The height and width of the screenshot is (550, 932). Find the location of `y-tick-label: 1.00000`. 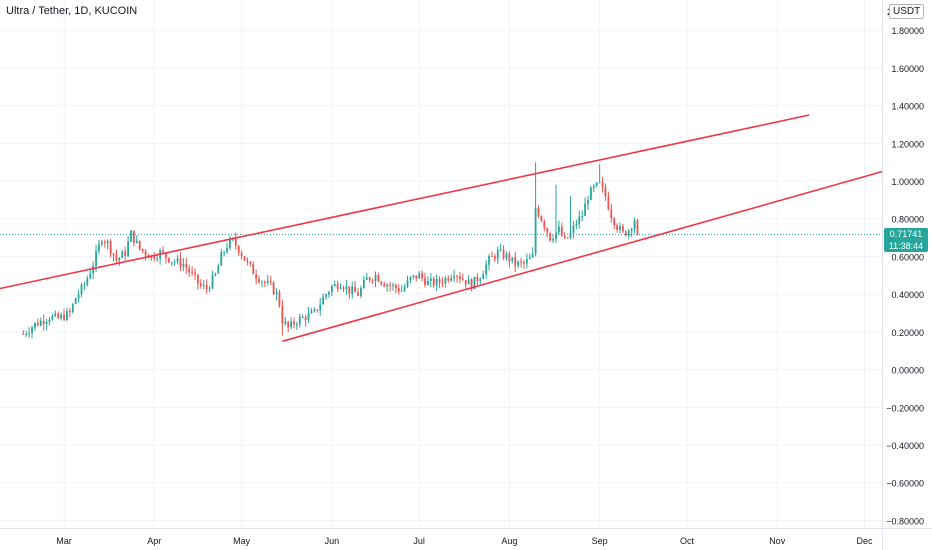

y-tick-label: 1.00000 is located at coordinates (907, 182).